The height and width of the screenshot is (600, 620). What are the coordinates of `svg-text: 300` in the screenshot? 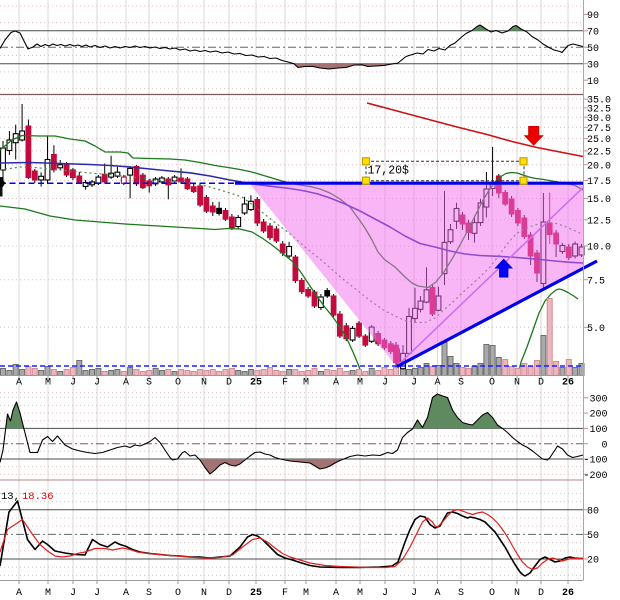 It's located at (598, 399).